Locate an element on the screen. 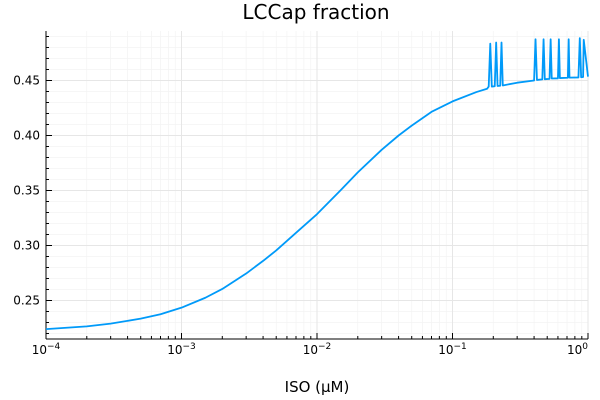 This screenshot has height=400, width=600. x-tick-label: 10⁻³ is located at coordinates (181, 349).